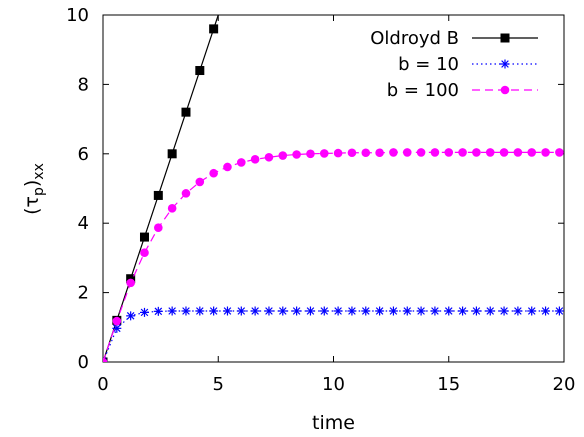 This screenshot has width=584, height=437. What do you see at coordinates (32, 183) in the screenshot?
I see `y-axis-title-close: )` at bounding box center [32, 183].